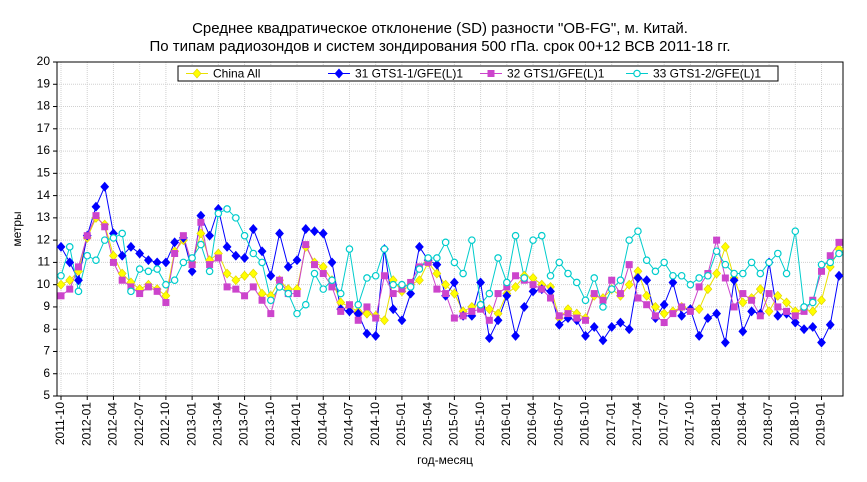  Describe the element at coordinates (46, 351) in the screenshot. I see `y-tick-label: 7` at that location.